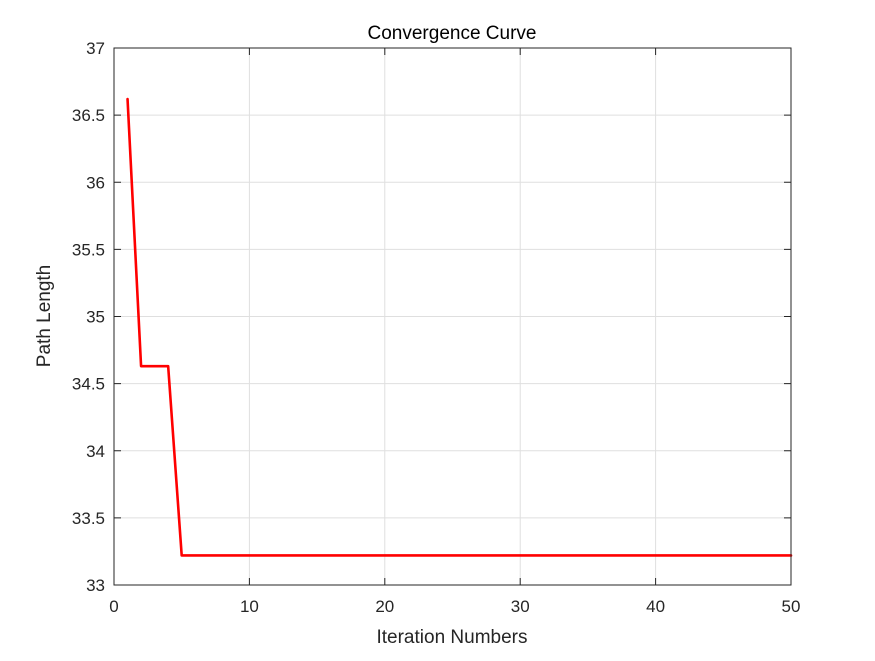  Describe the element at coordinates (44, 316) in the screenshot. I see `y-axis-label: Path Length` at that location.